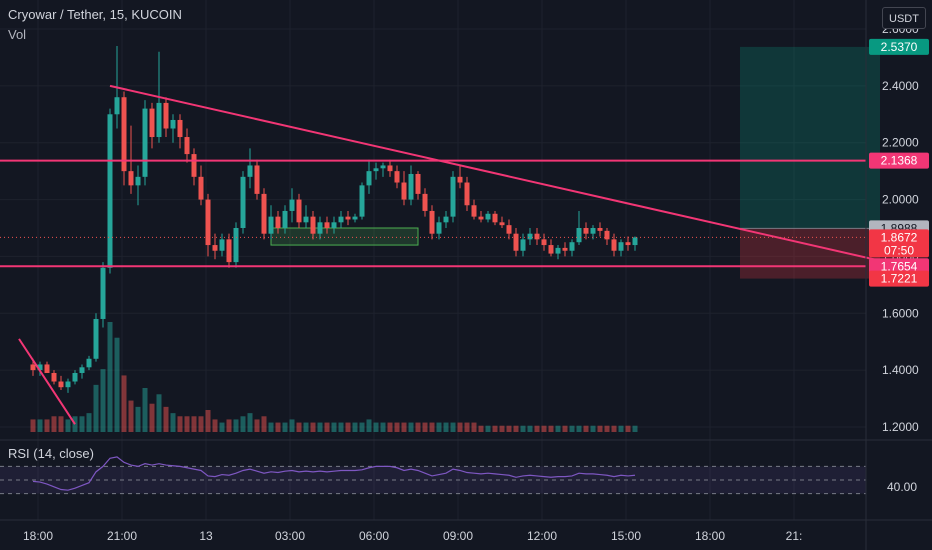 The image size is (932, 550). What do you see at coordinates (810, 253) in the screenshot?
I see `position-stop-zone` at bounding box center [810, 253].